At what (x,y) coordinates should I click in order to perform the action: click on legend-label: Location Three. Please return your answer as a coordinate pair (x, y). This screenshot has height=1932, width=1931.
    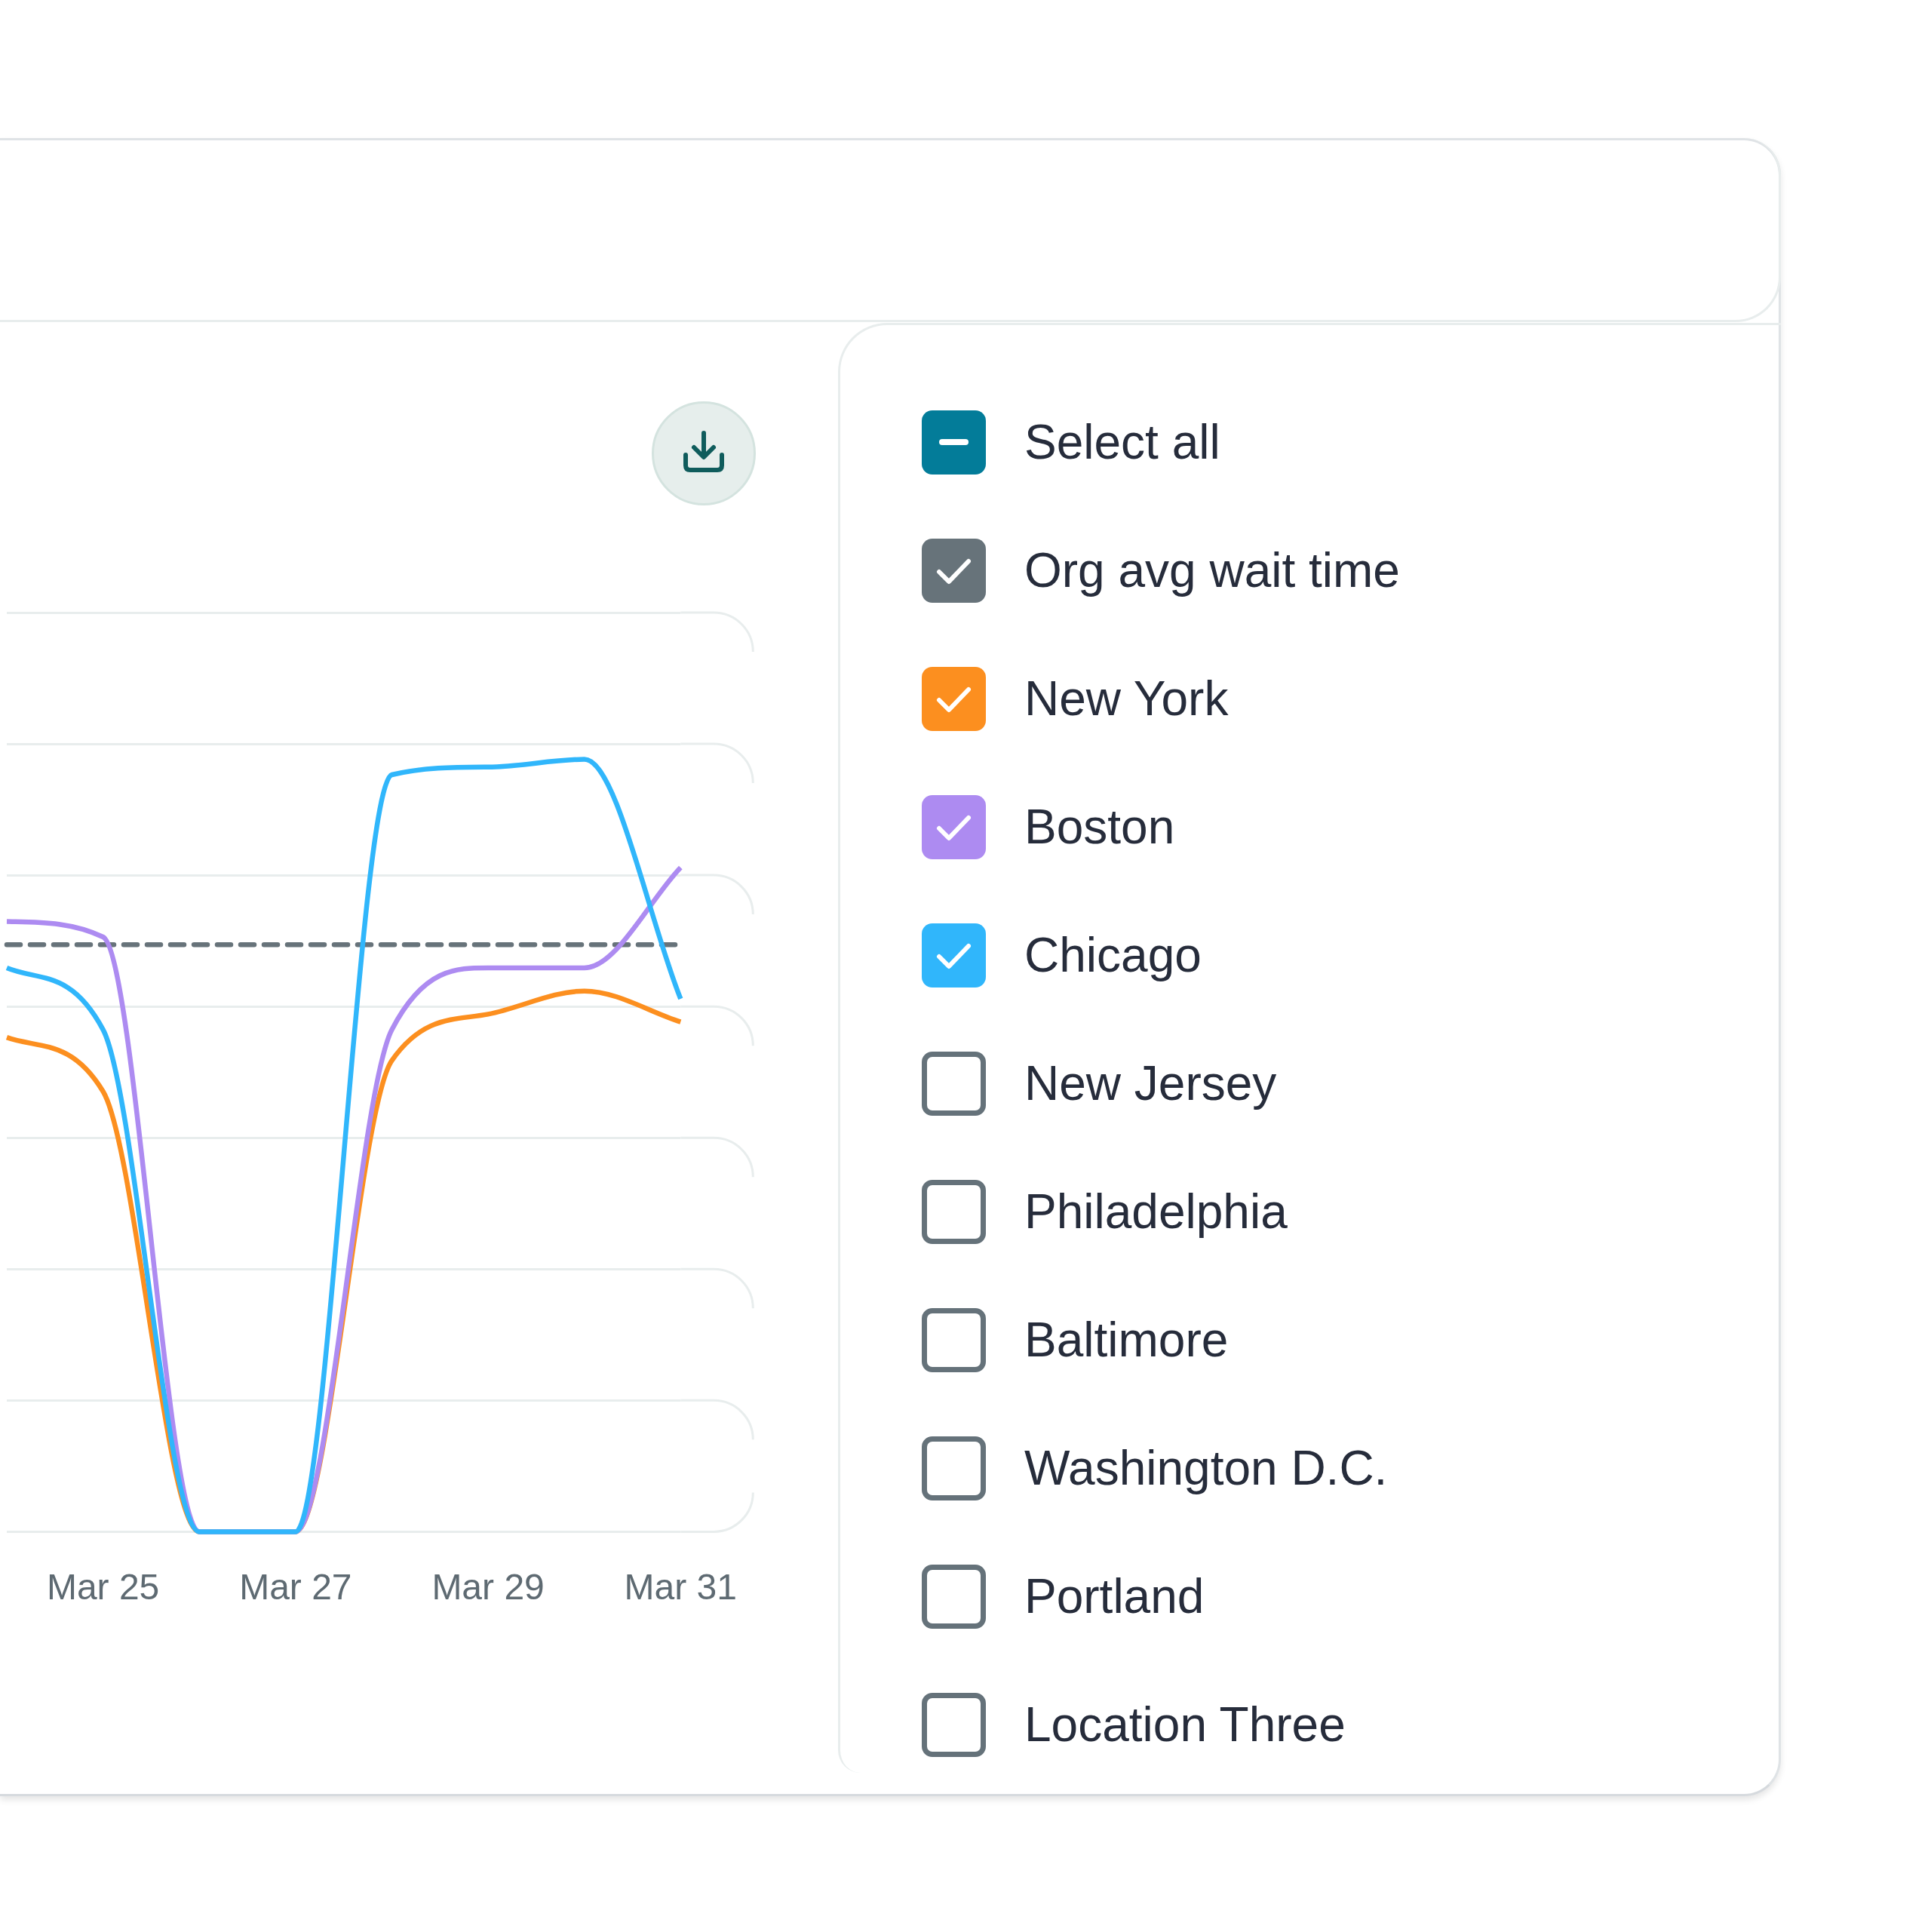
    Looking at the image, I should click on (1185, 1724).